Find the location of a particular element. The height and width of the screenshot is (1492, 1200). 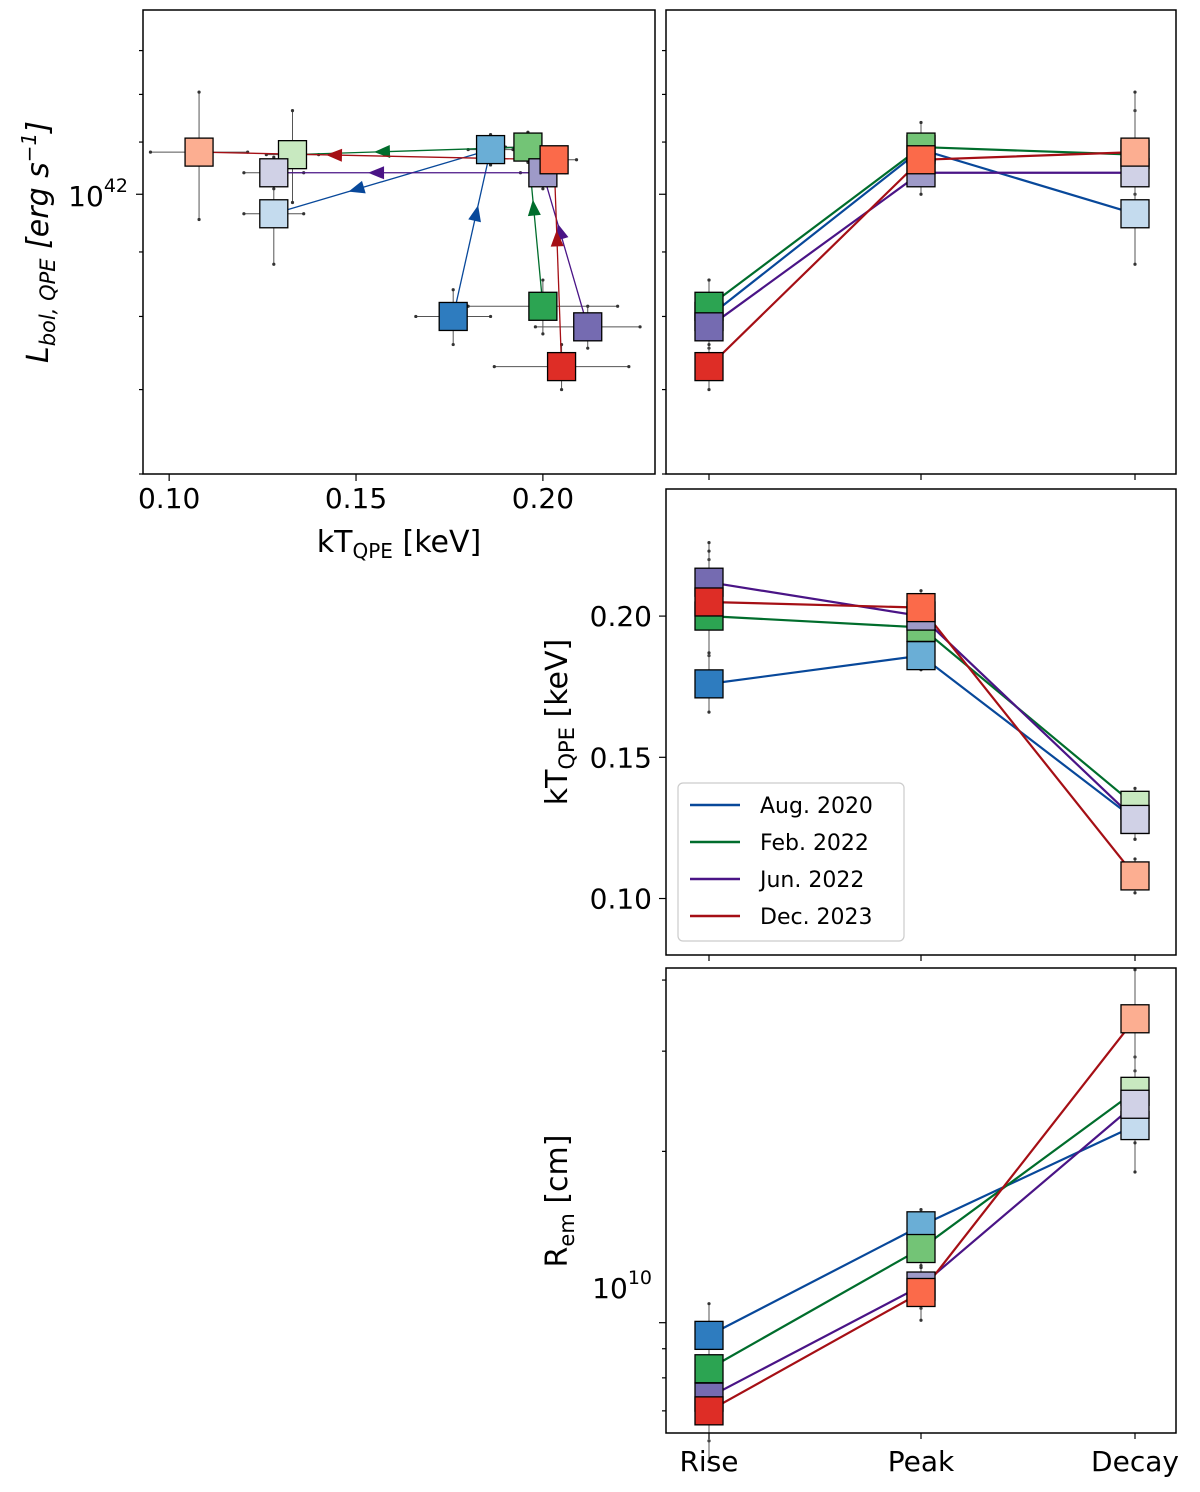

y-axis-label: Rem [cm] is located at coordinates (559, 1201).